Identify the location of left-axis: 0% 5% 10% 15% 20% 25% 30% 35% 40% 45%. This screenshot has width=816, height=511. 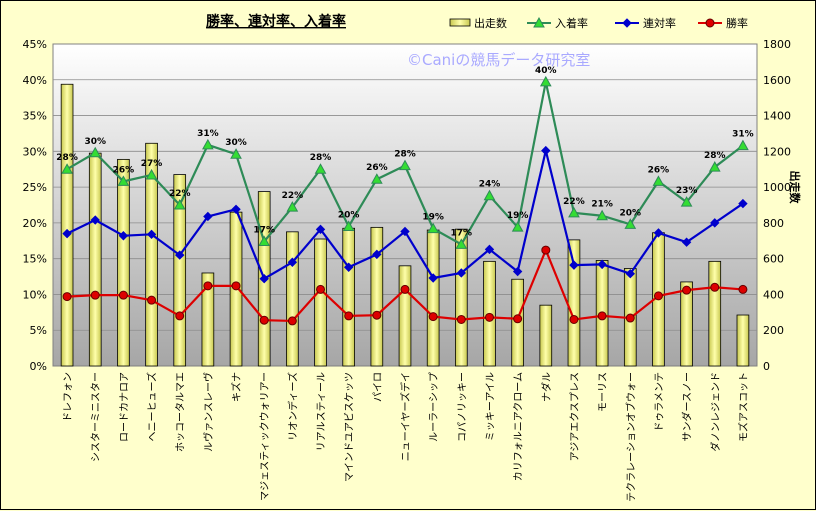
(35, 205).